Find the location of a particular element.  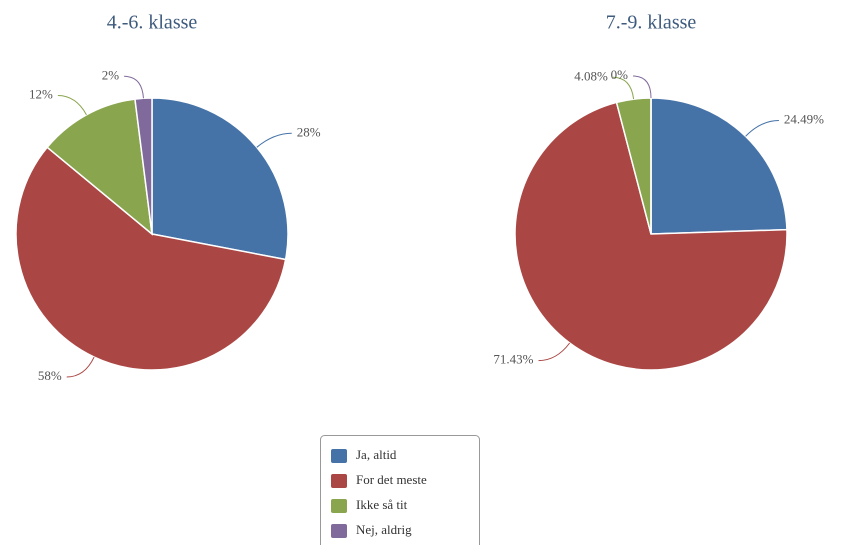

legend-label: For det meste is located at coordinates (391, 479).